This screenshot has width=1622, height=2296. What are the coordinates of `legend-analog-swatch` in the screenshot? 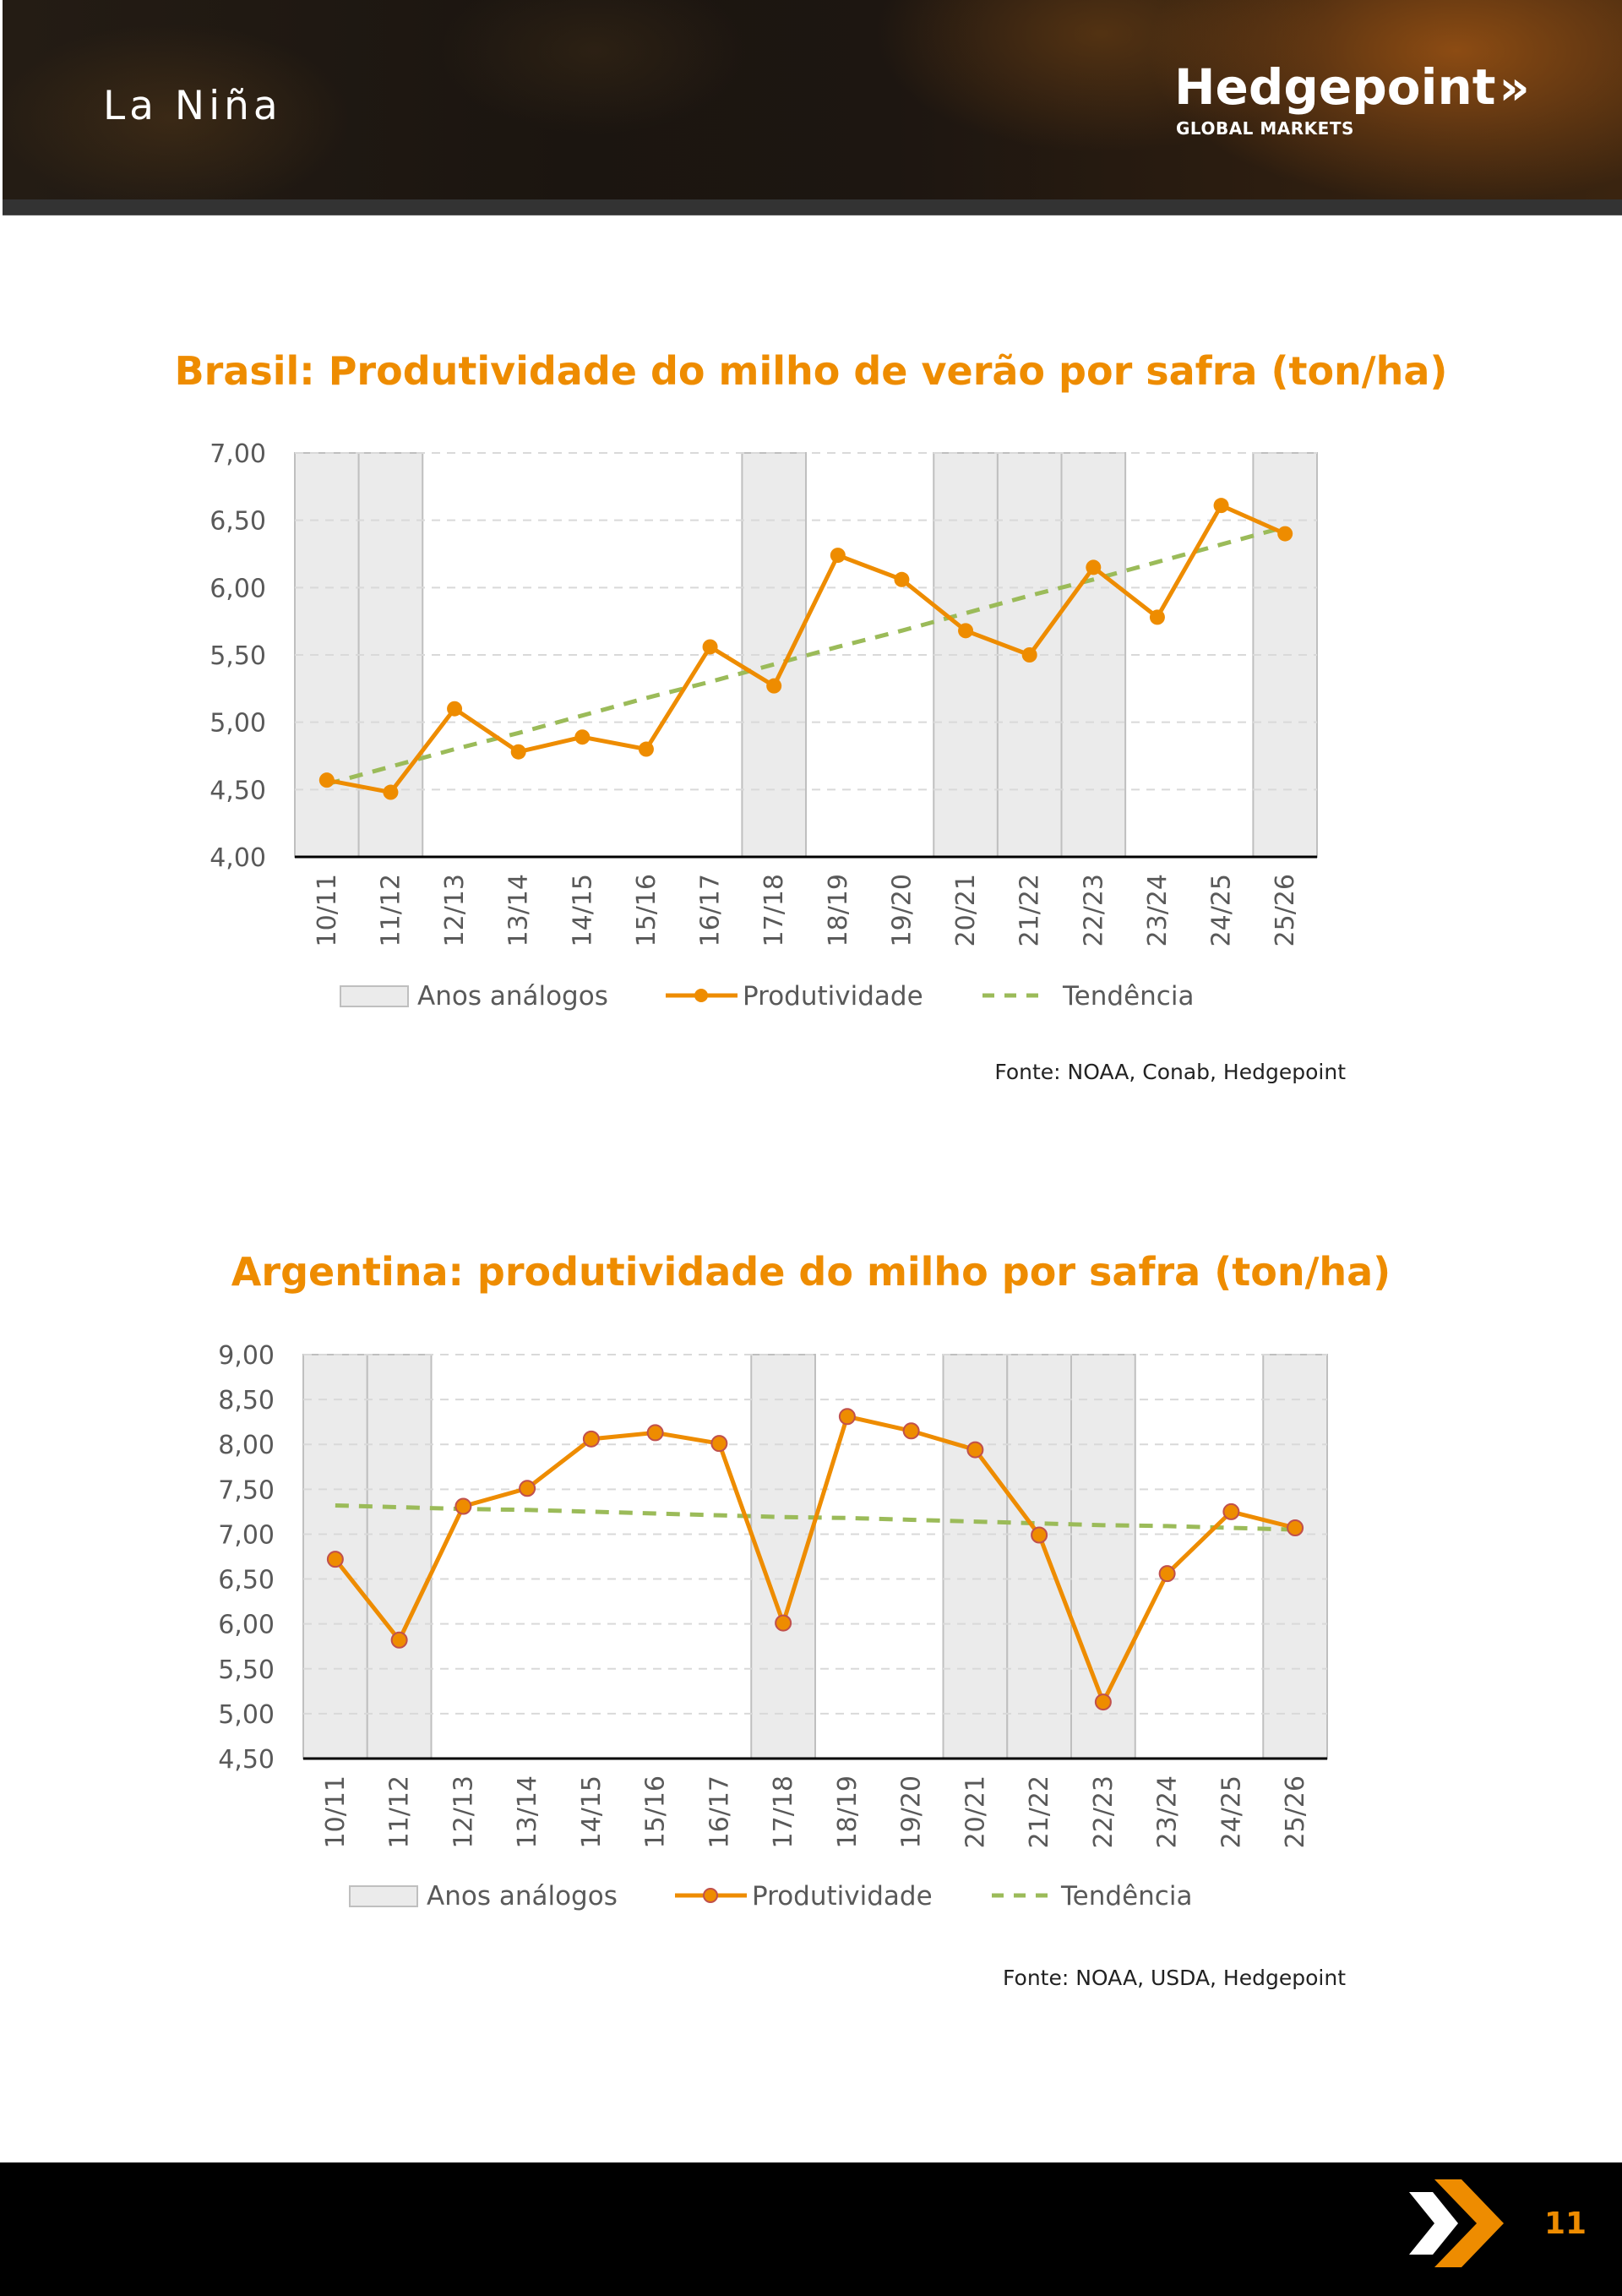 It's located at (384, 1896).